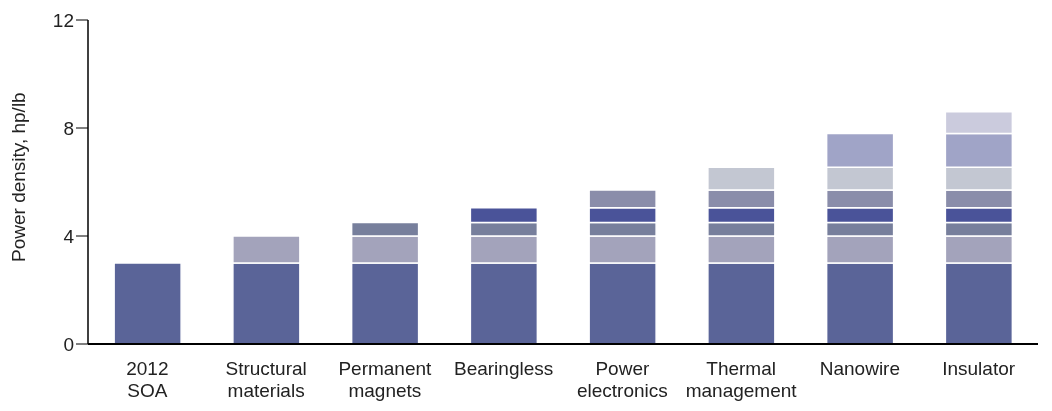 The width and height of the screenshot is (1052, 411). Describe the element at coordinates (385, 379) in the screenshot. I see `x-tick-label: Permanent magnets` at that location.